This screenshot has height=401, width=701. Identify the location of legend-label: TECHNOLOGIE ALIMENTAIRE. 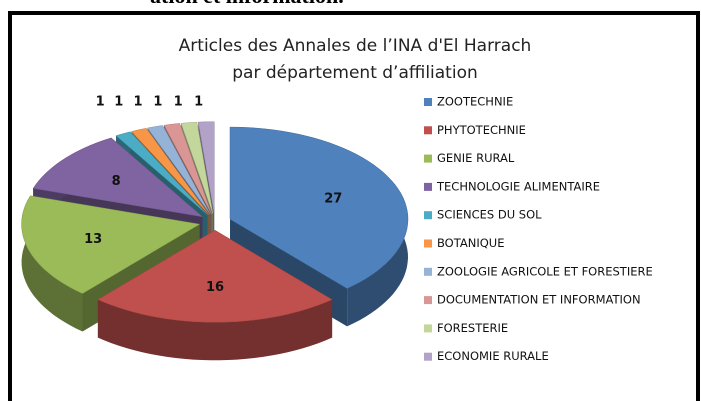
(518, 186).